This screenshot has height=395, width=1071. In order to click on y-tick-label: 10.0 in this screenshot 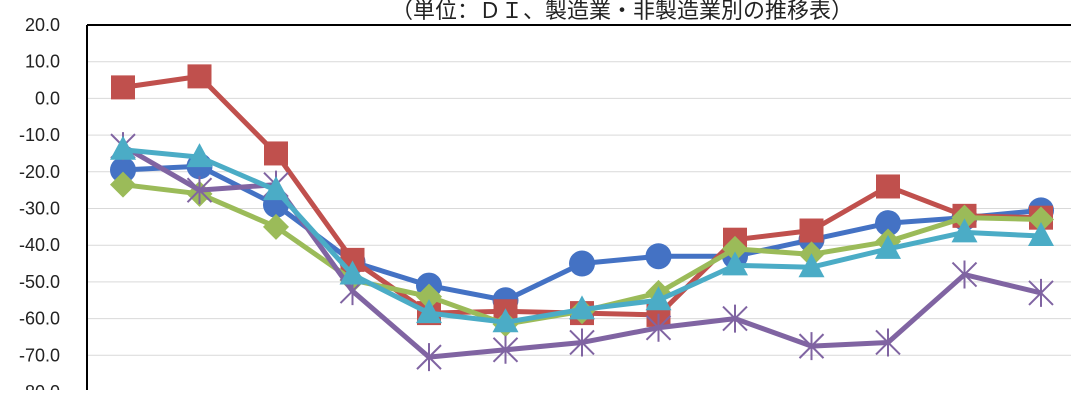, I will do `click(42, 62)`.